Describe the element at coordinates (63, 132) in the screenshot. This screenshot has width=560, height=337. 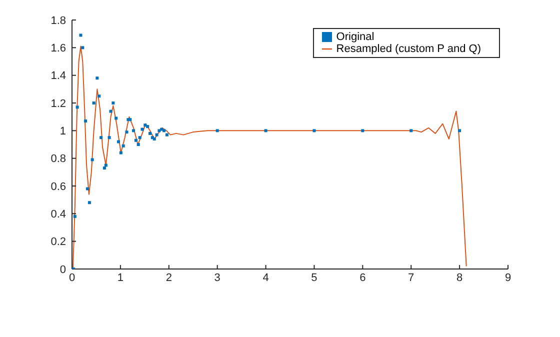
I see `y-tick-label: 1` at that location.